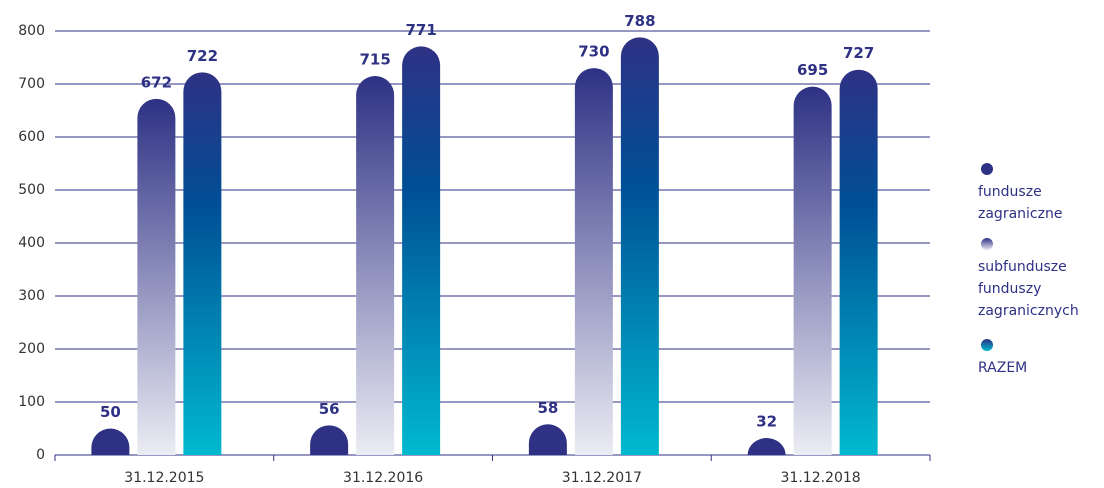  Describe the element at coordinates (593, 52) in the screenshot. I see `value-label: 730` at that location.